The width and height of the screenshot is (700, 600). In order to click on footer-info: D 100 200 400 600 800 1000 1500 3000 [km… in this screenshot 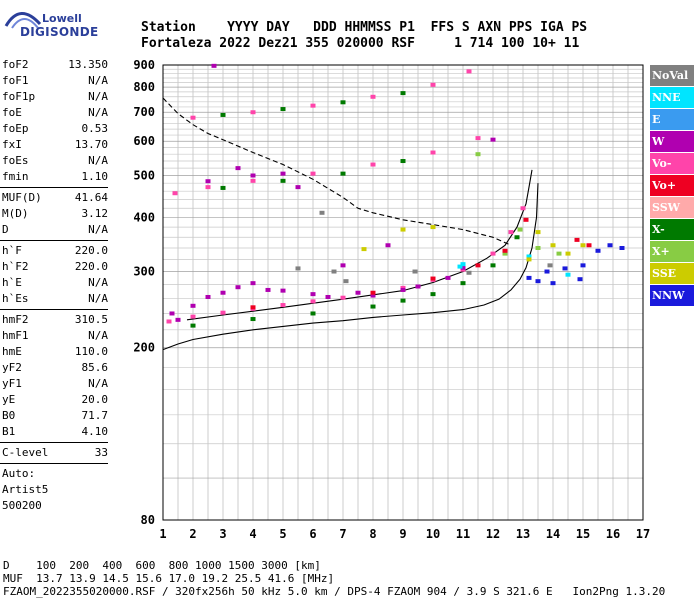, I will do `click(334, 578)`.